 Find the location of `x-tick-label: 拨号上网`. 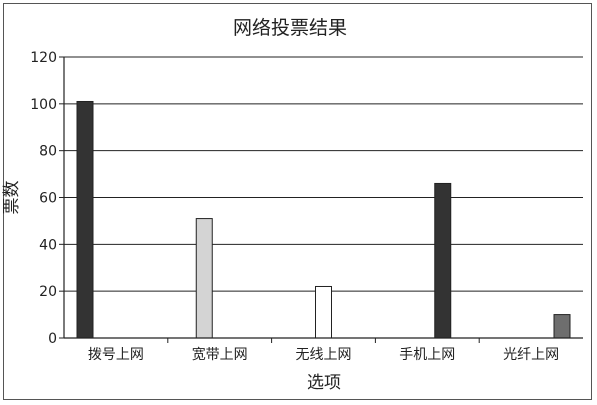

x-tick-label: 拨号上网 is located at coordinates (116, 355).